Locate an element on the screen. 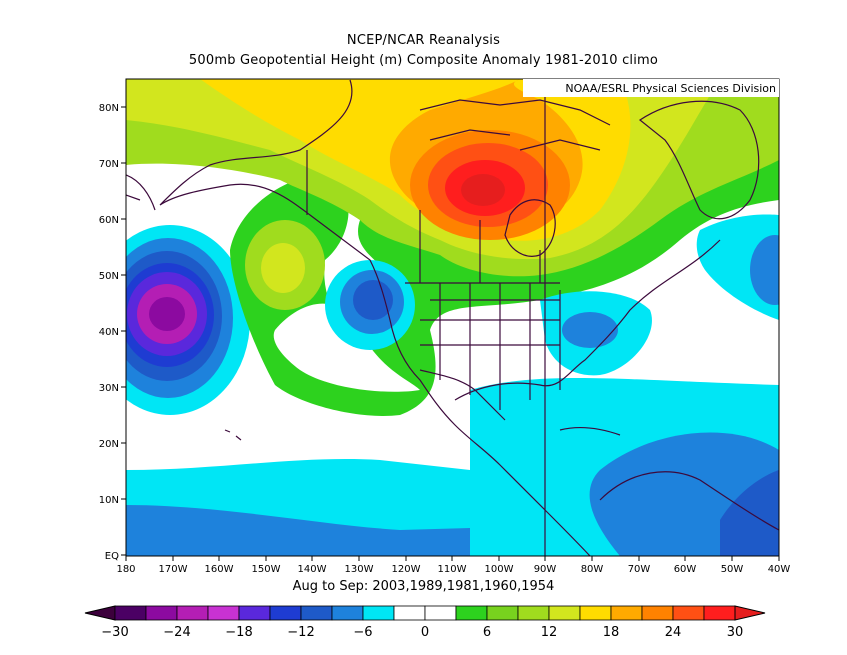 This screenshot has width=847, height=655. coast-south-america is located at coordinates (689, 501).